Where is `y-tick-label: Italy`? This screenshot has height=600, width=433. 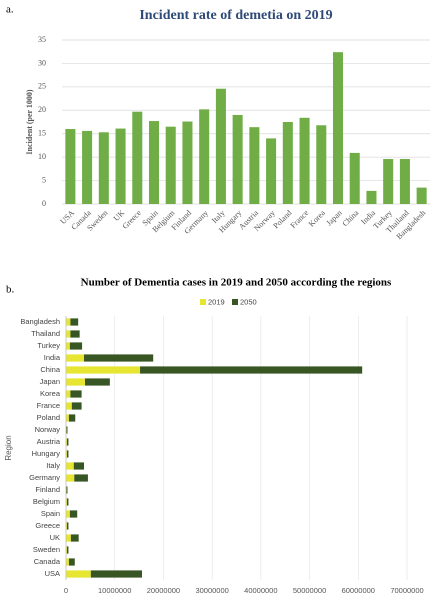
y-tick-label: Italy is located at coordinates (53, 465).